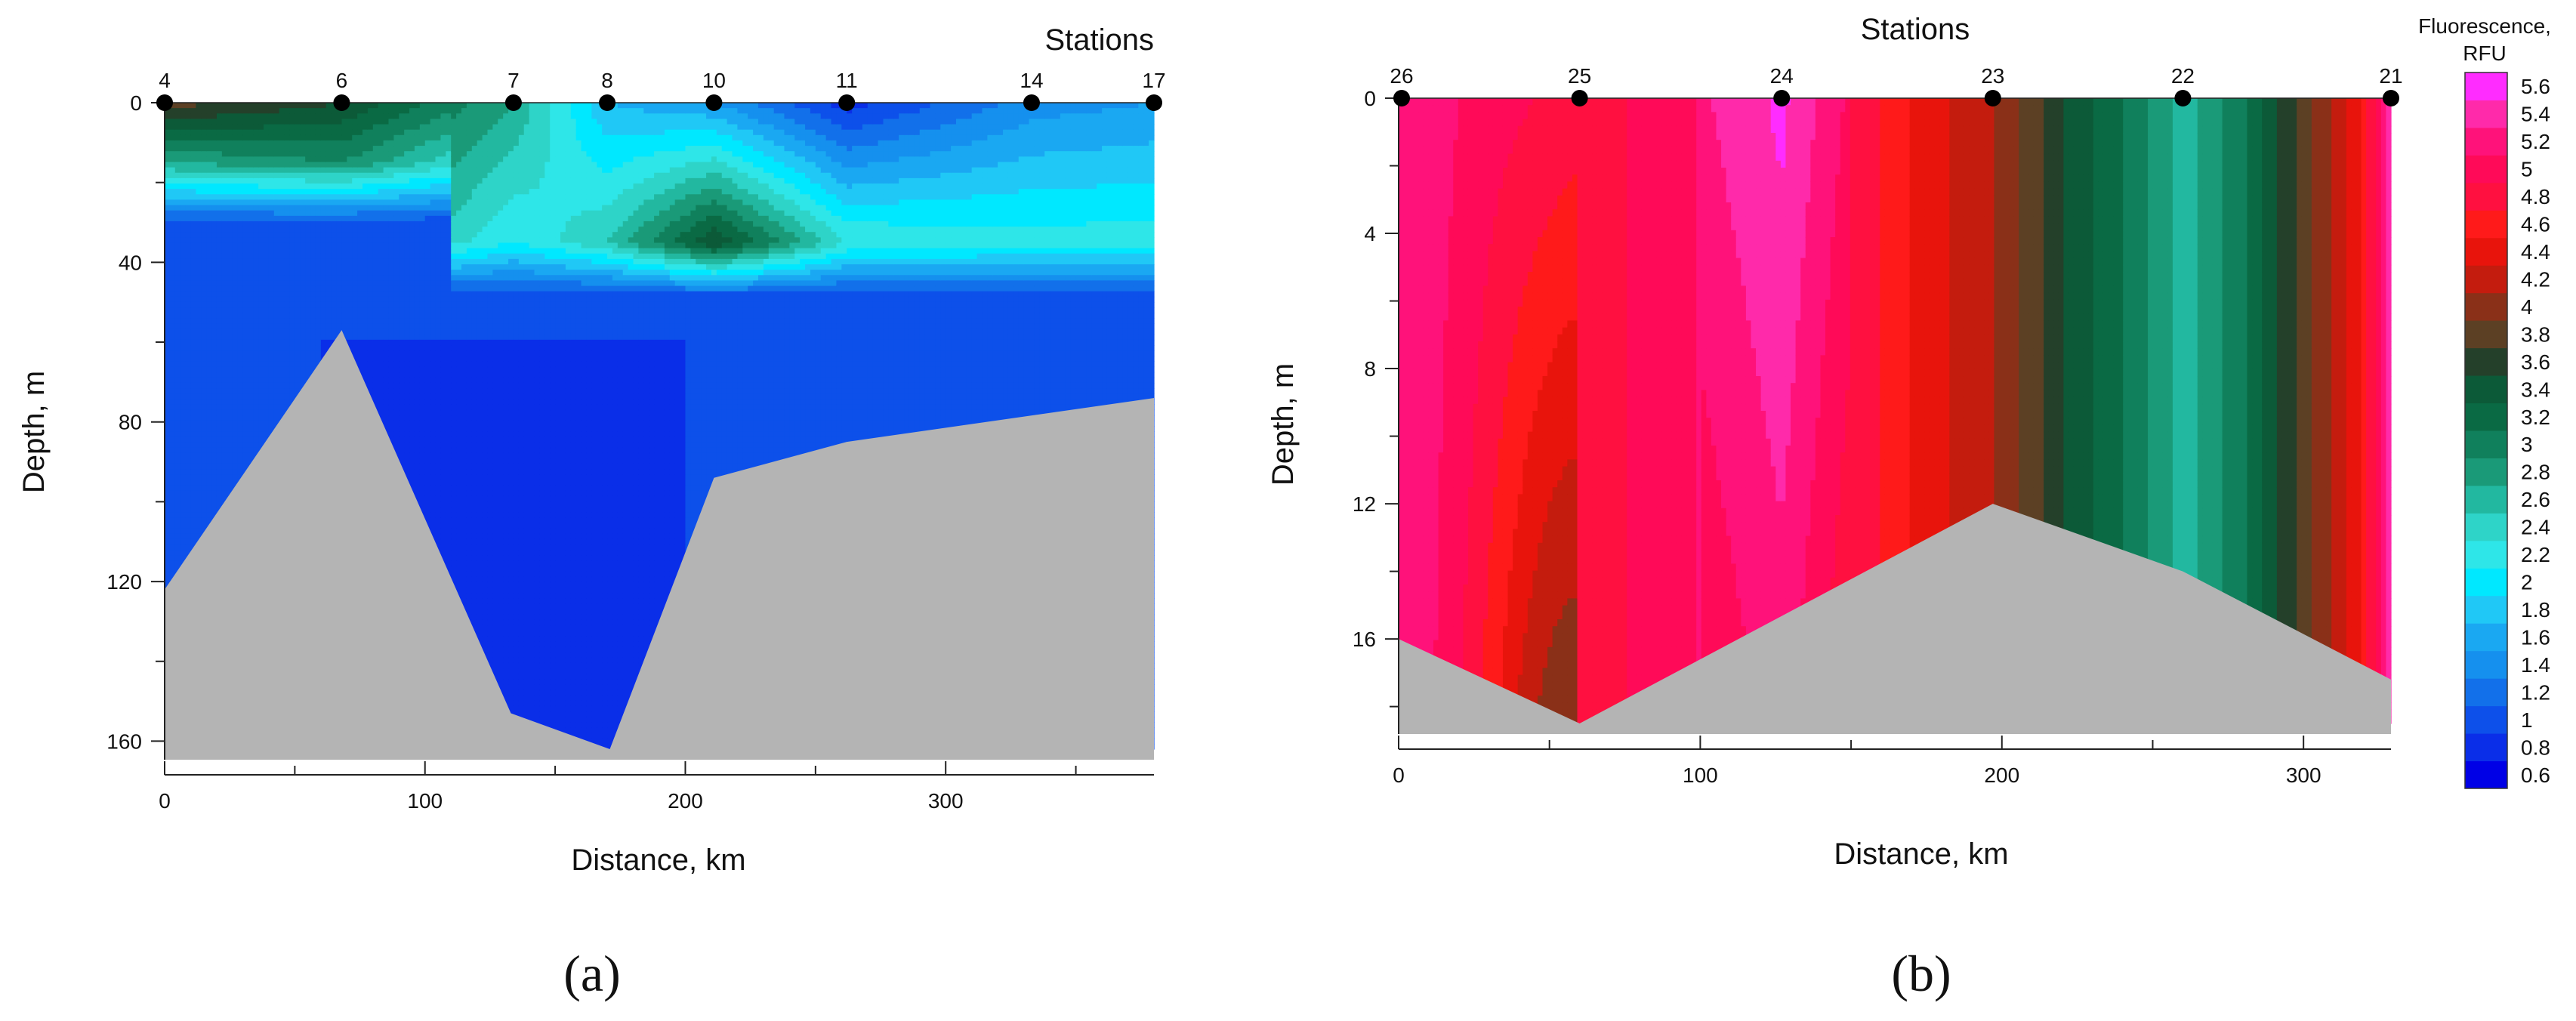 The image size is (2576, 1021). What do you see at coordinates (2535, 224) in the screenshot?
I see `colorbar-tick-label: 4.6` at bounding box center [2535, 224].